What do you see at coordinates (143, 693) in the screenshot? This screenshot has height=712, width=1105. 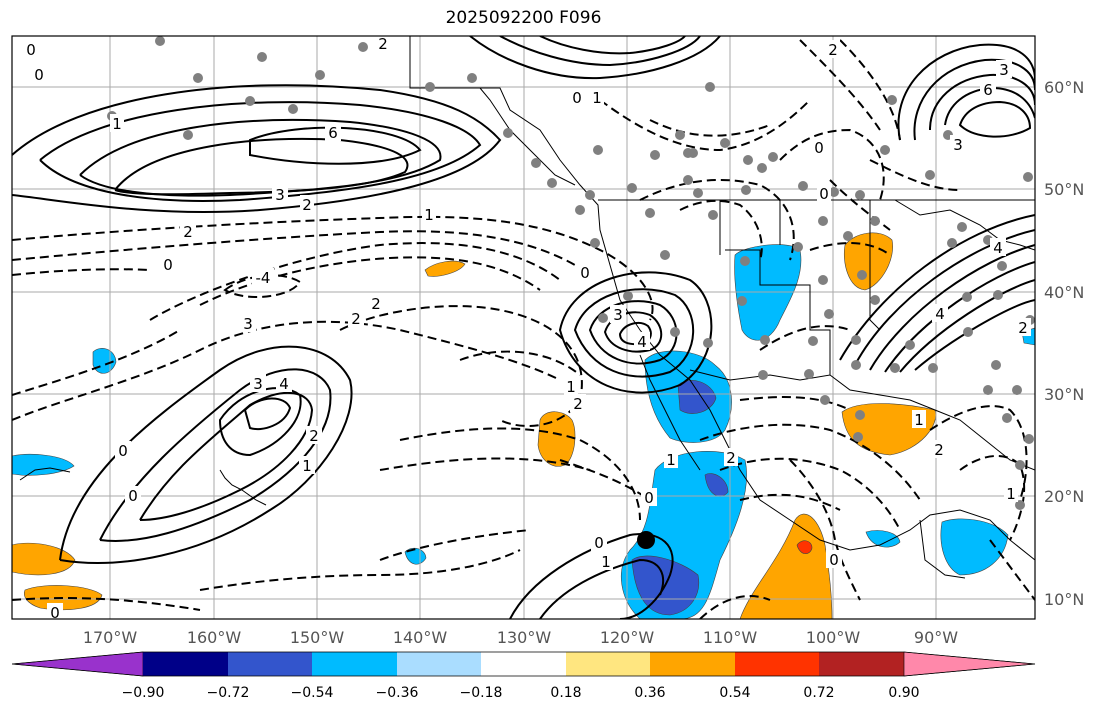 I see `colorbar-tick-label: −0.90` at bounding box center [143, 693].